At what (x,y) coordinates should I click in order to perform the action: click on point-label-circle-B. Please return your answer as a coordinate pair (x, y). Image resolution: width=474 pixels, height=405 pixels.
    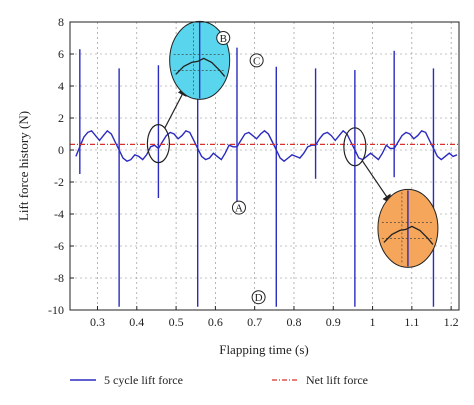
    Looking at the image, I should click on (223, 38).